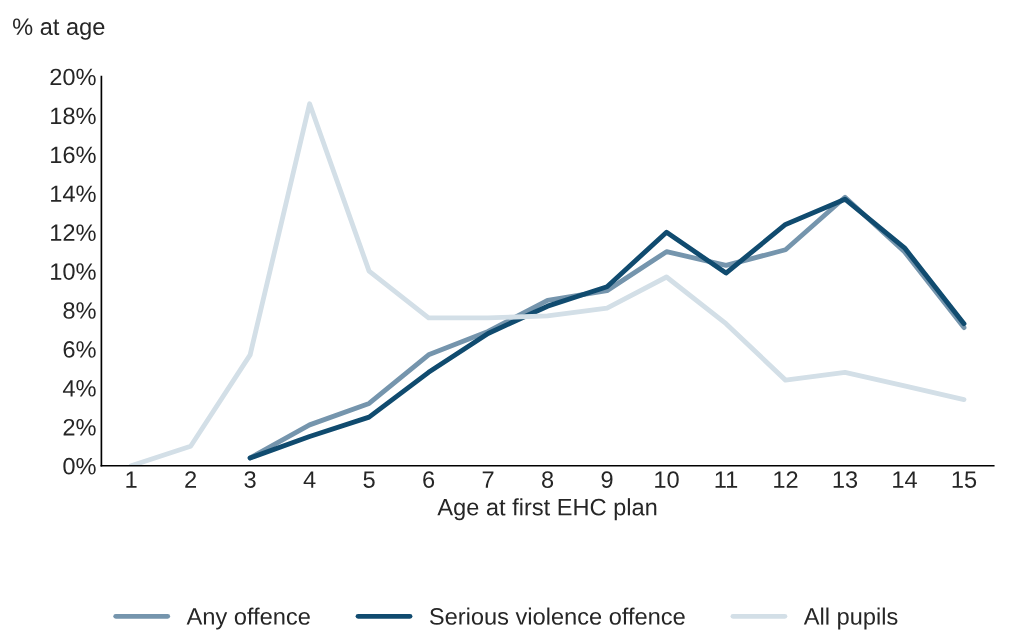 The width and height of the screenshot is (1014, 638). What do you see at coordinates (309, 479) in the screenshot?
I see `x-tick-label: 4` at bounding box center [309, 479].